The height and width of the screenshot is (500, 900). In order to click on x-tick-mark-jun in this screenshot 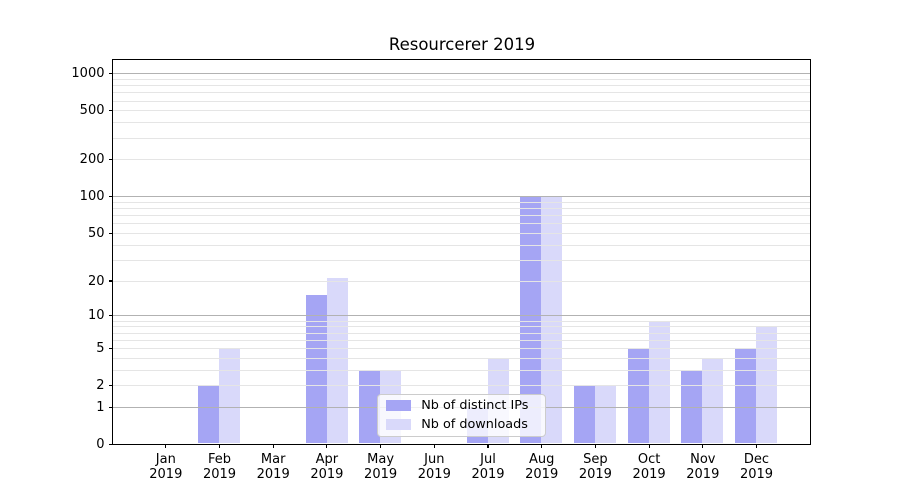, I will do `click(434, 446)`.